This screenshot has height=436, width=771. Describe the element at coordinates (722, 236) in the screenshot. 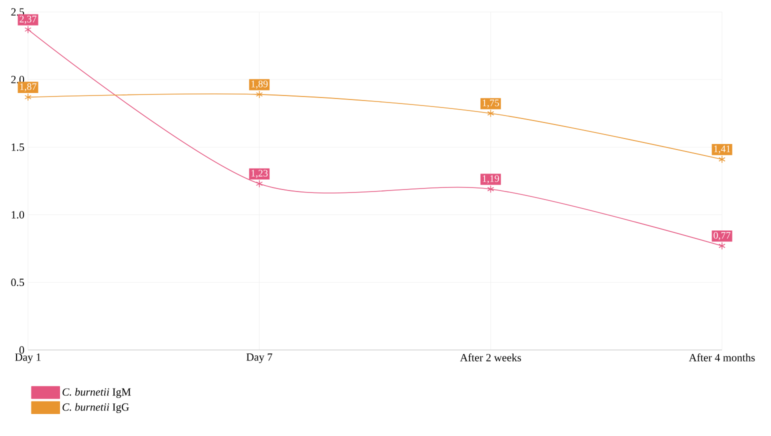

I see `data-label: 0,77` at that location.